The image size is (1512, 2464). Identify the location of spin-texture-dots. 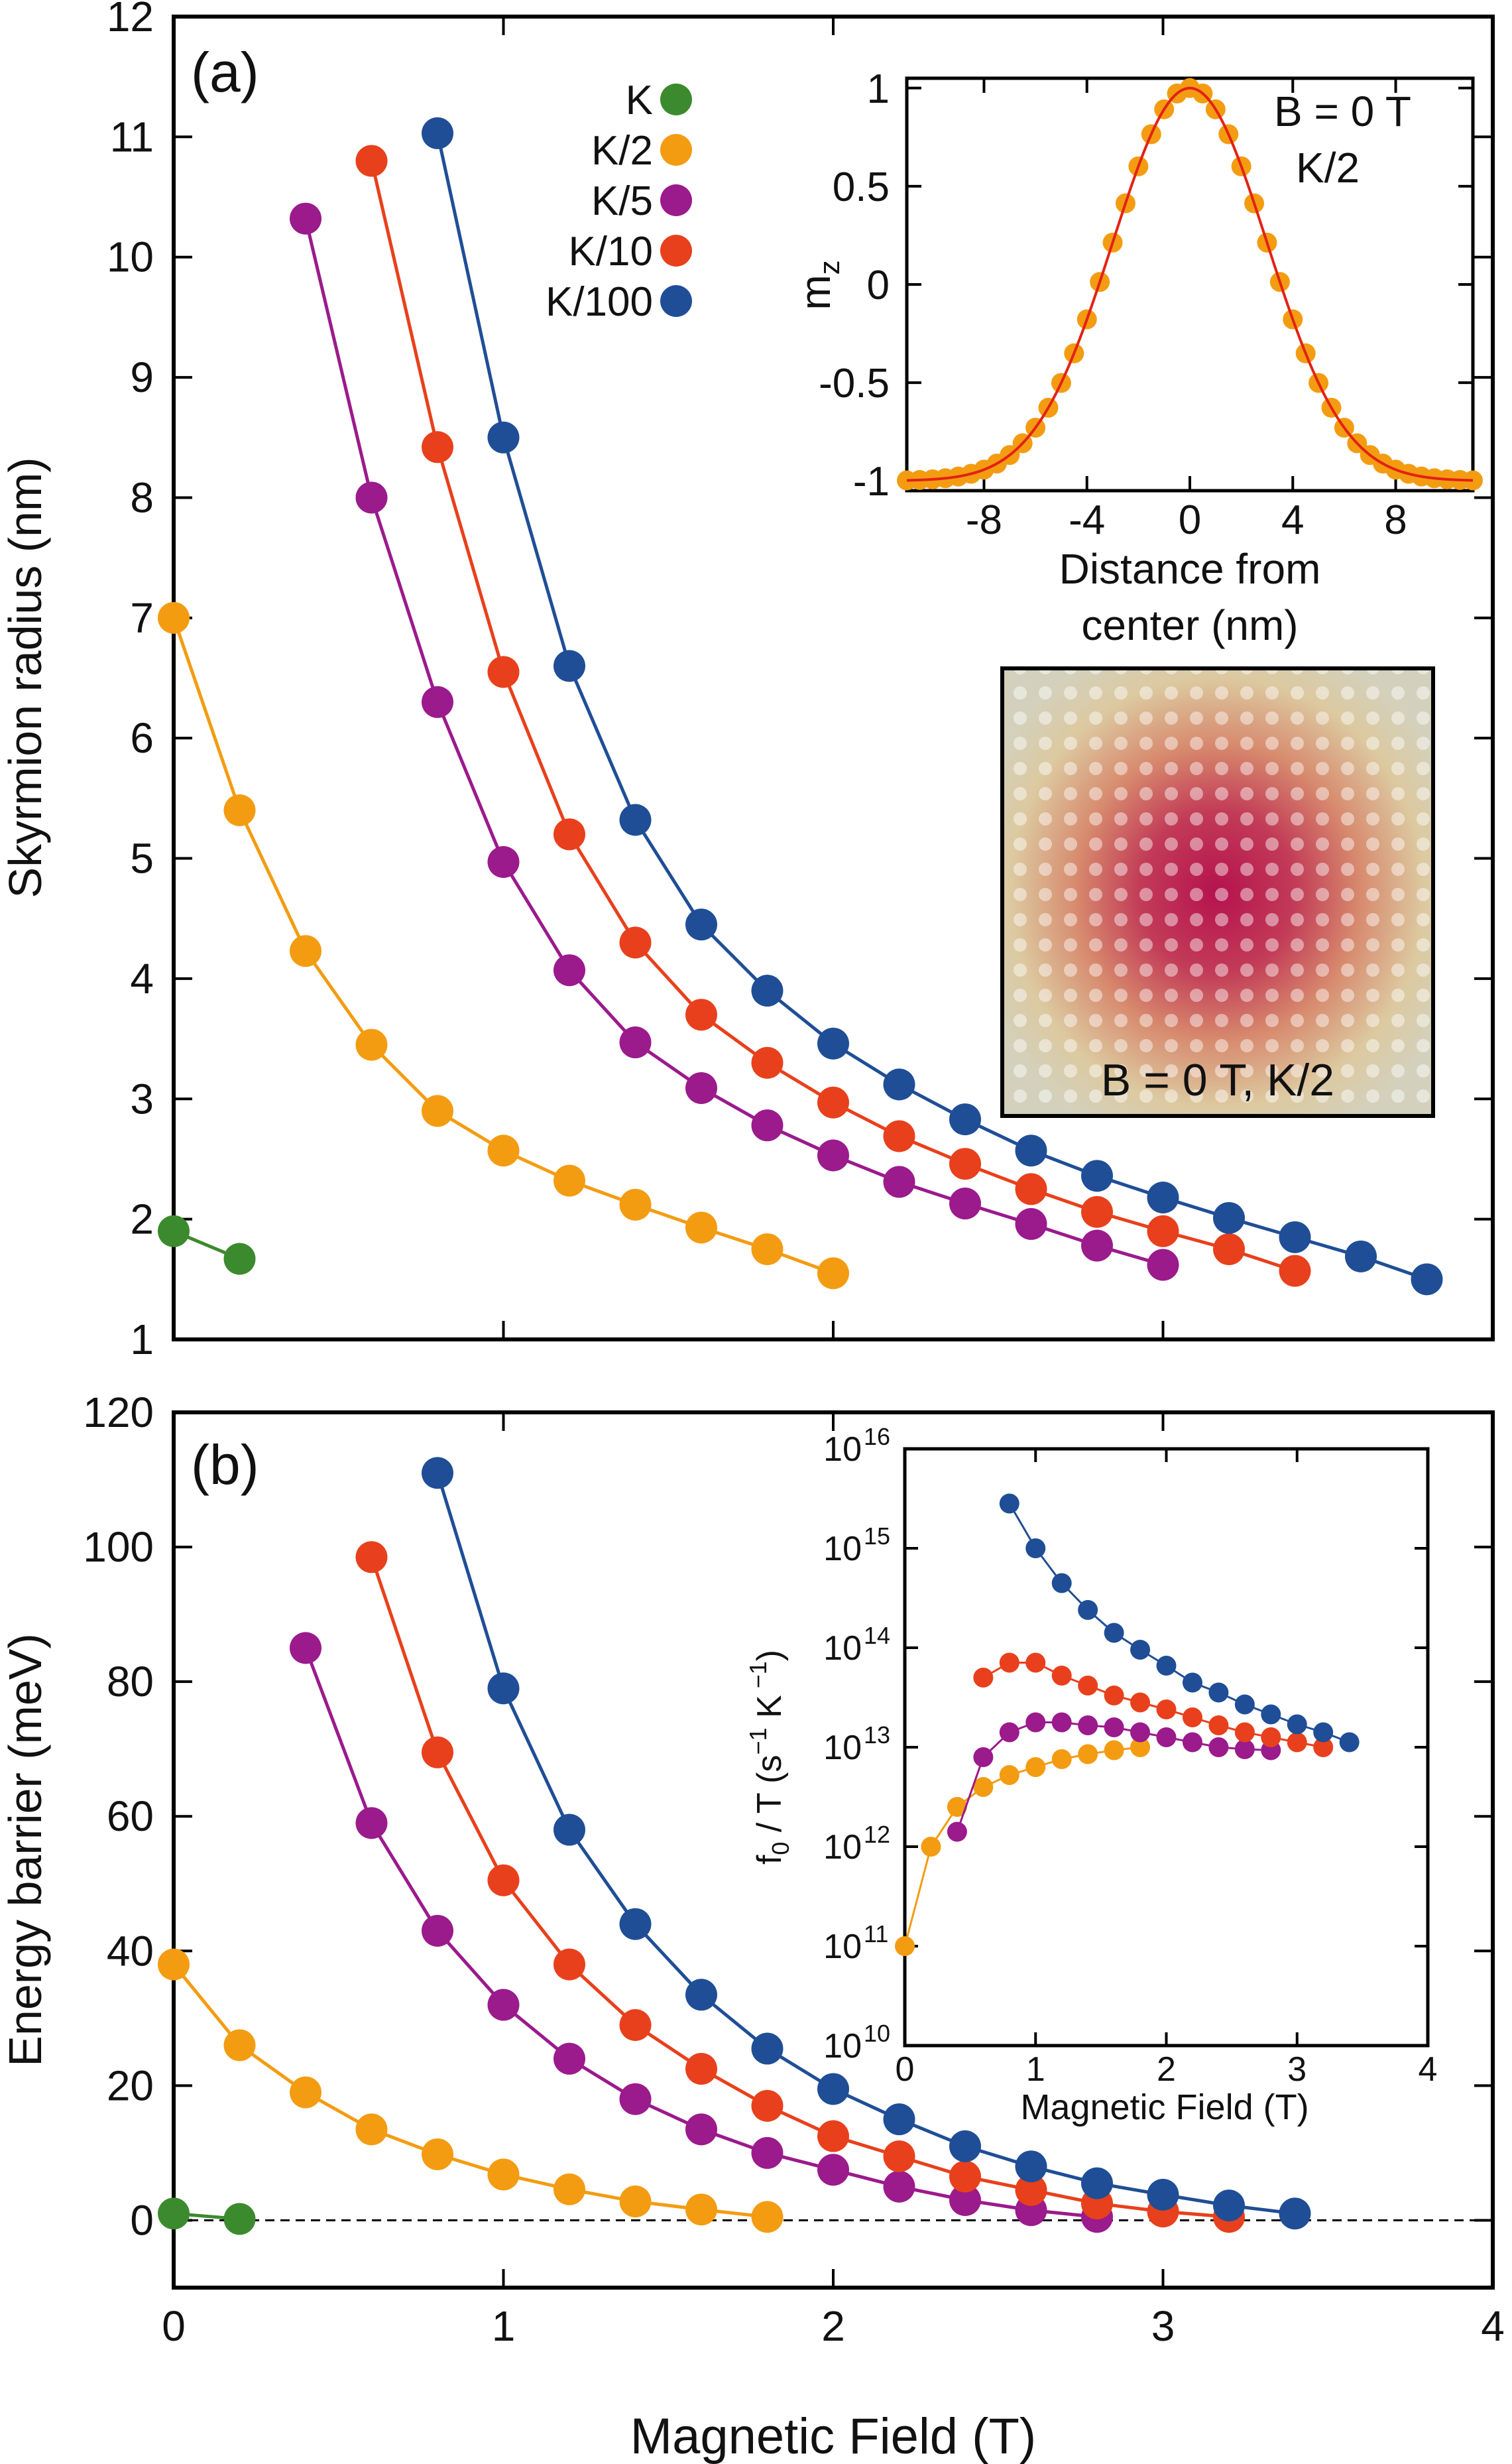
(1217, 892).